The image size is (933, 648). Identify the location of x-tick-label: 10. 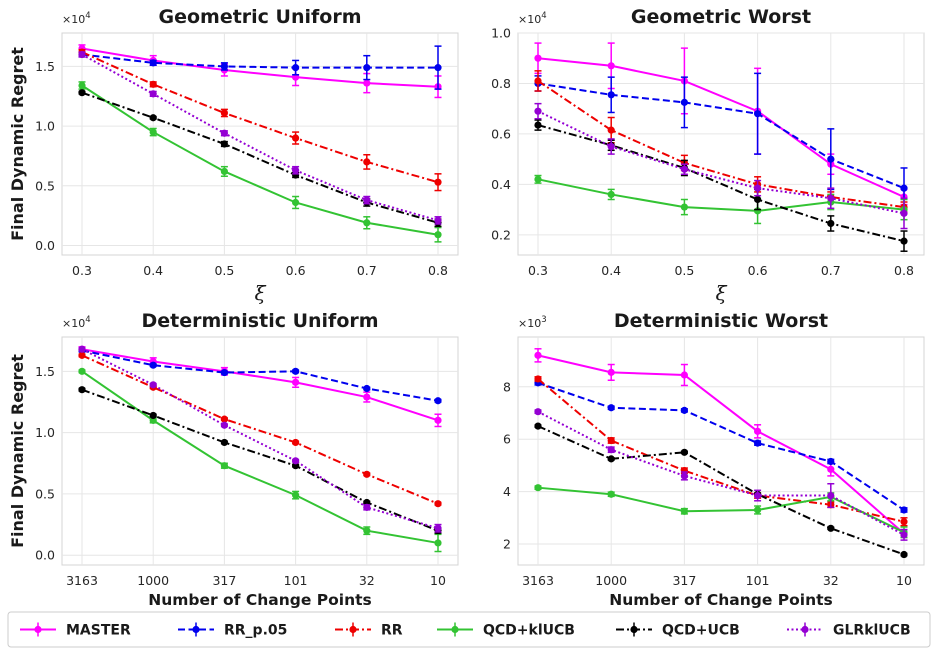
(904, 580).